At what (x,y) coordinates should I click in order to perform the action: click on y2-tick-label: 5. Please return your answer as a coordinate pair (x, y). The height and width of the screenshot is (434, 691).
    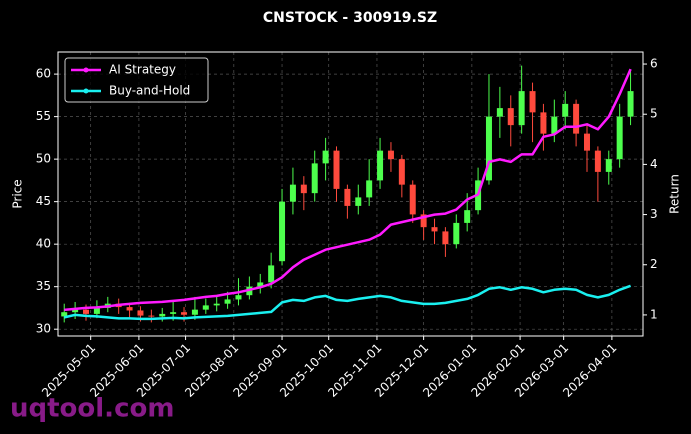
    Looking at the image, I should click on (654, 114).